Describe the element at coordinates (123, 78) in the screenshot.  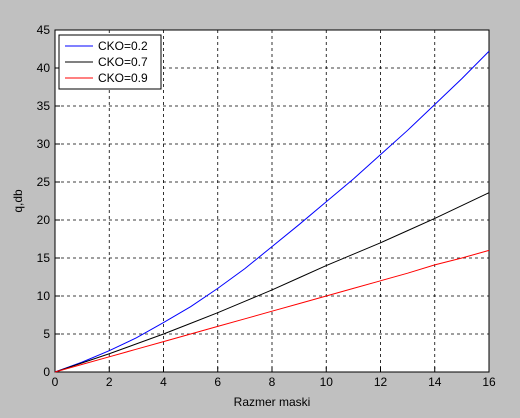
I see `legend-label: CKO=0.9` at that location.